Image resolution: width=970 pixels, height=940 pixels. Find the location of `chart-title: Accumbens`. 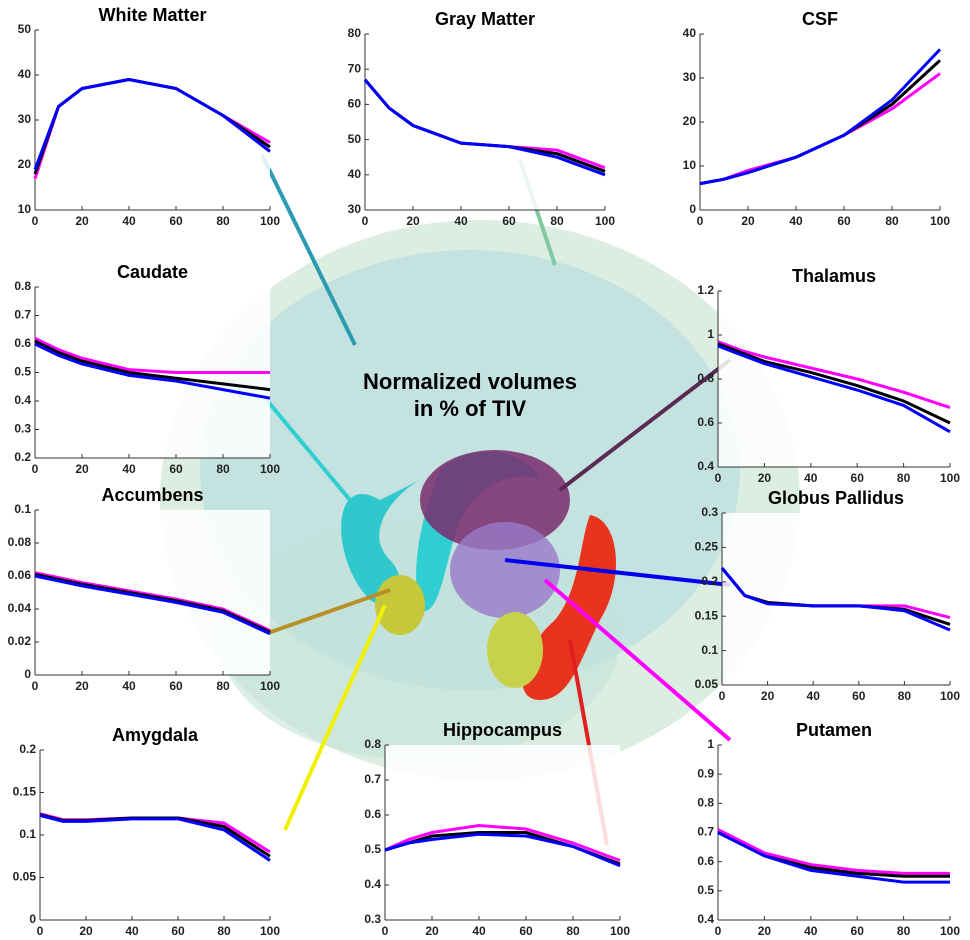

chart-title: Accumbens is located at coordinates (152, 495).